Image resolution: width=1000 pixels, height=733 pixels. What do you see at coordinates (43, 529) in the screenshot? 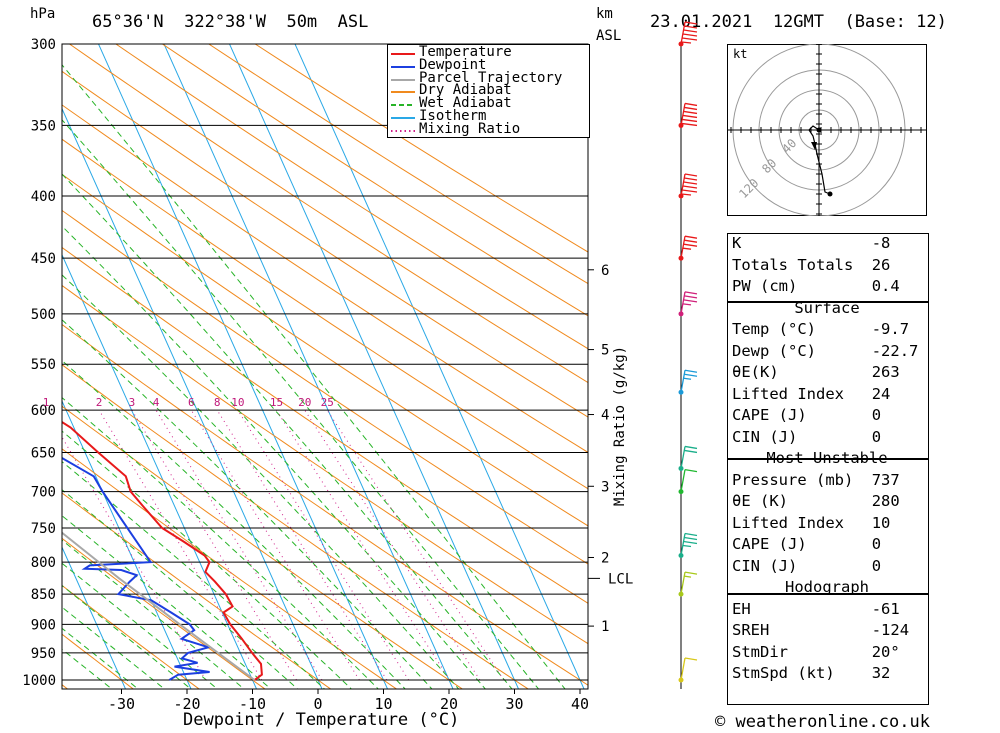
I see `pressure-tick-label: 750` at bounding box center [43, 529].